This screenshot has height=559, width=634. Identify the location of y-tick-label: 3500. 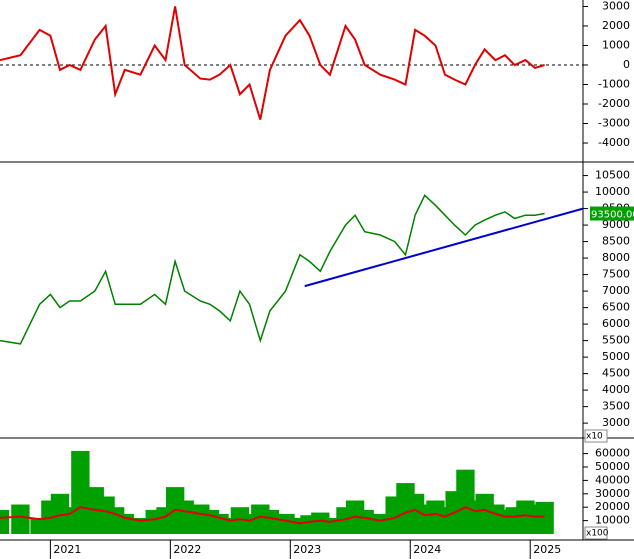
(616, 406).